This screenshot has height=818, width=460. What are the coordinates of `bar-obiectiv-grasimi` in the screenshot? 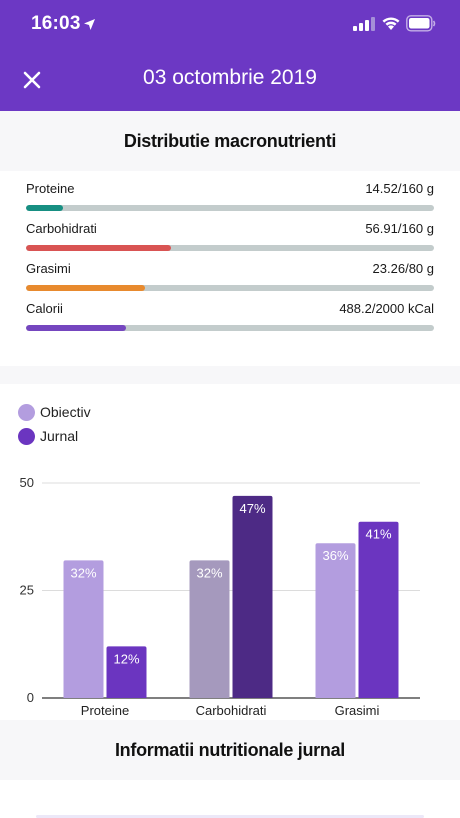 It's located at (336, 620).